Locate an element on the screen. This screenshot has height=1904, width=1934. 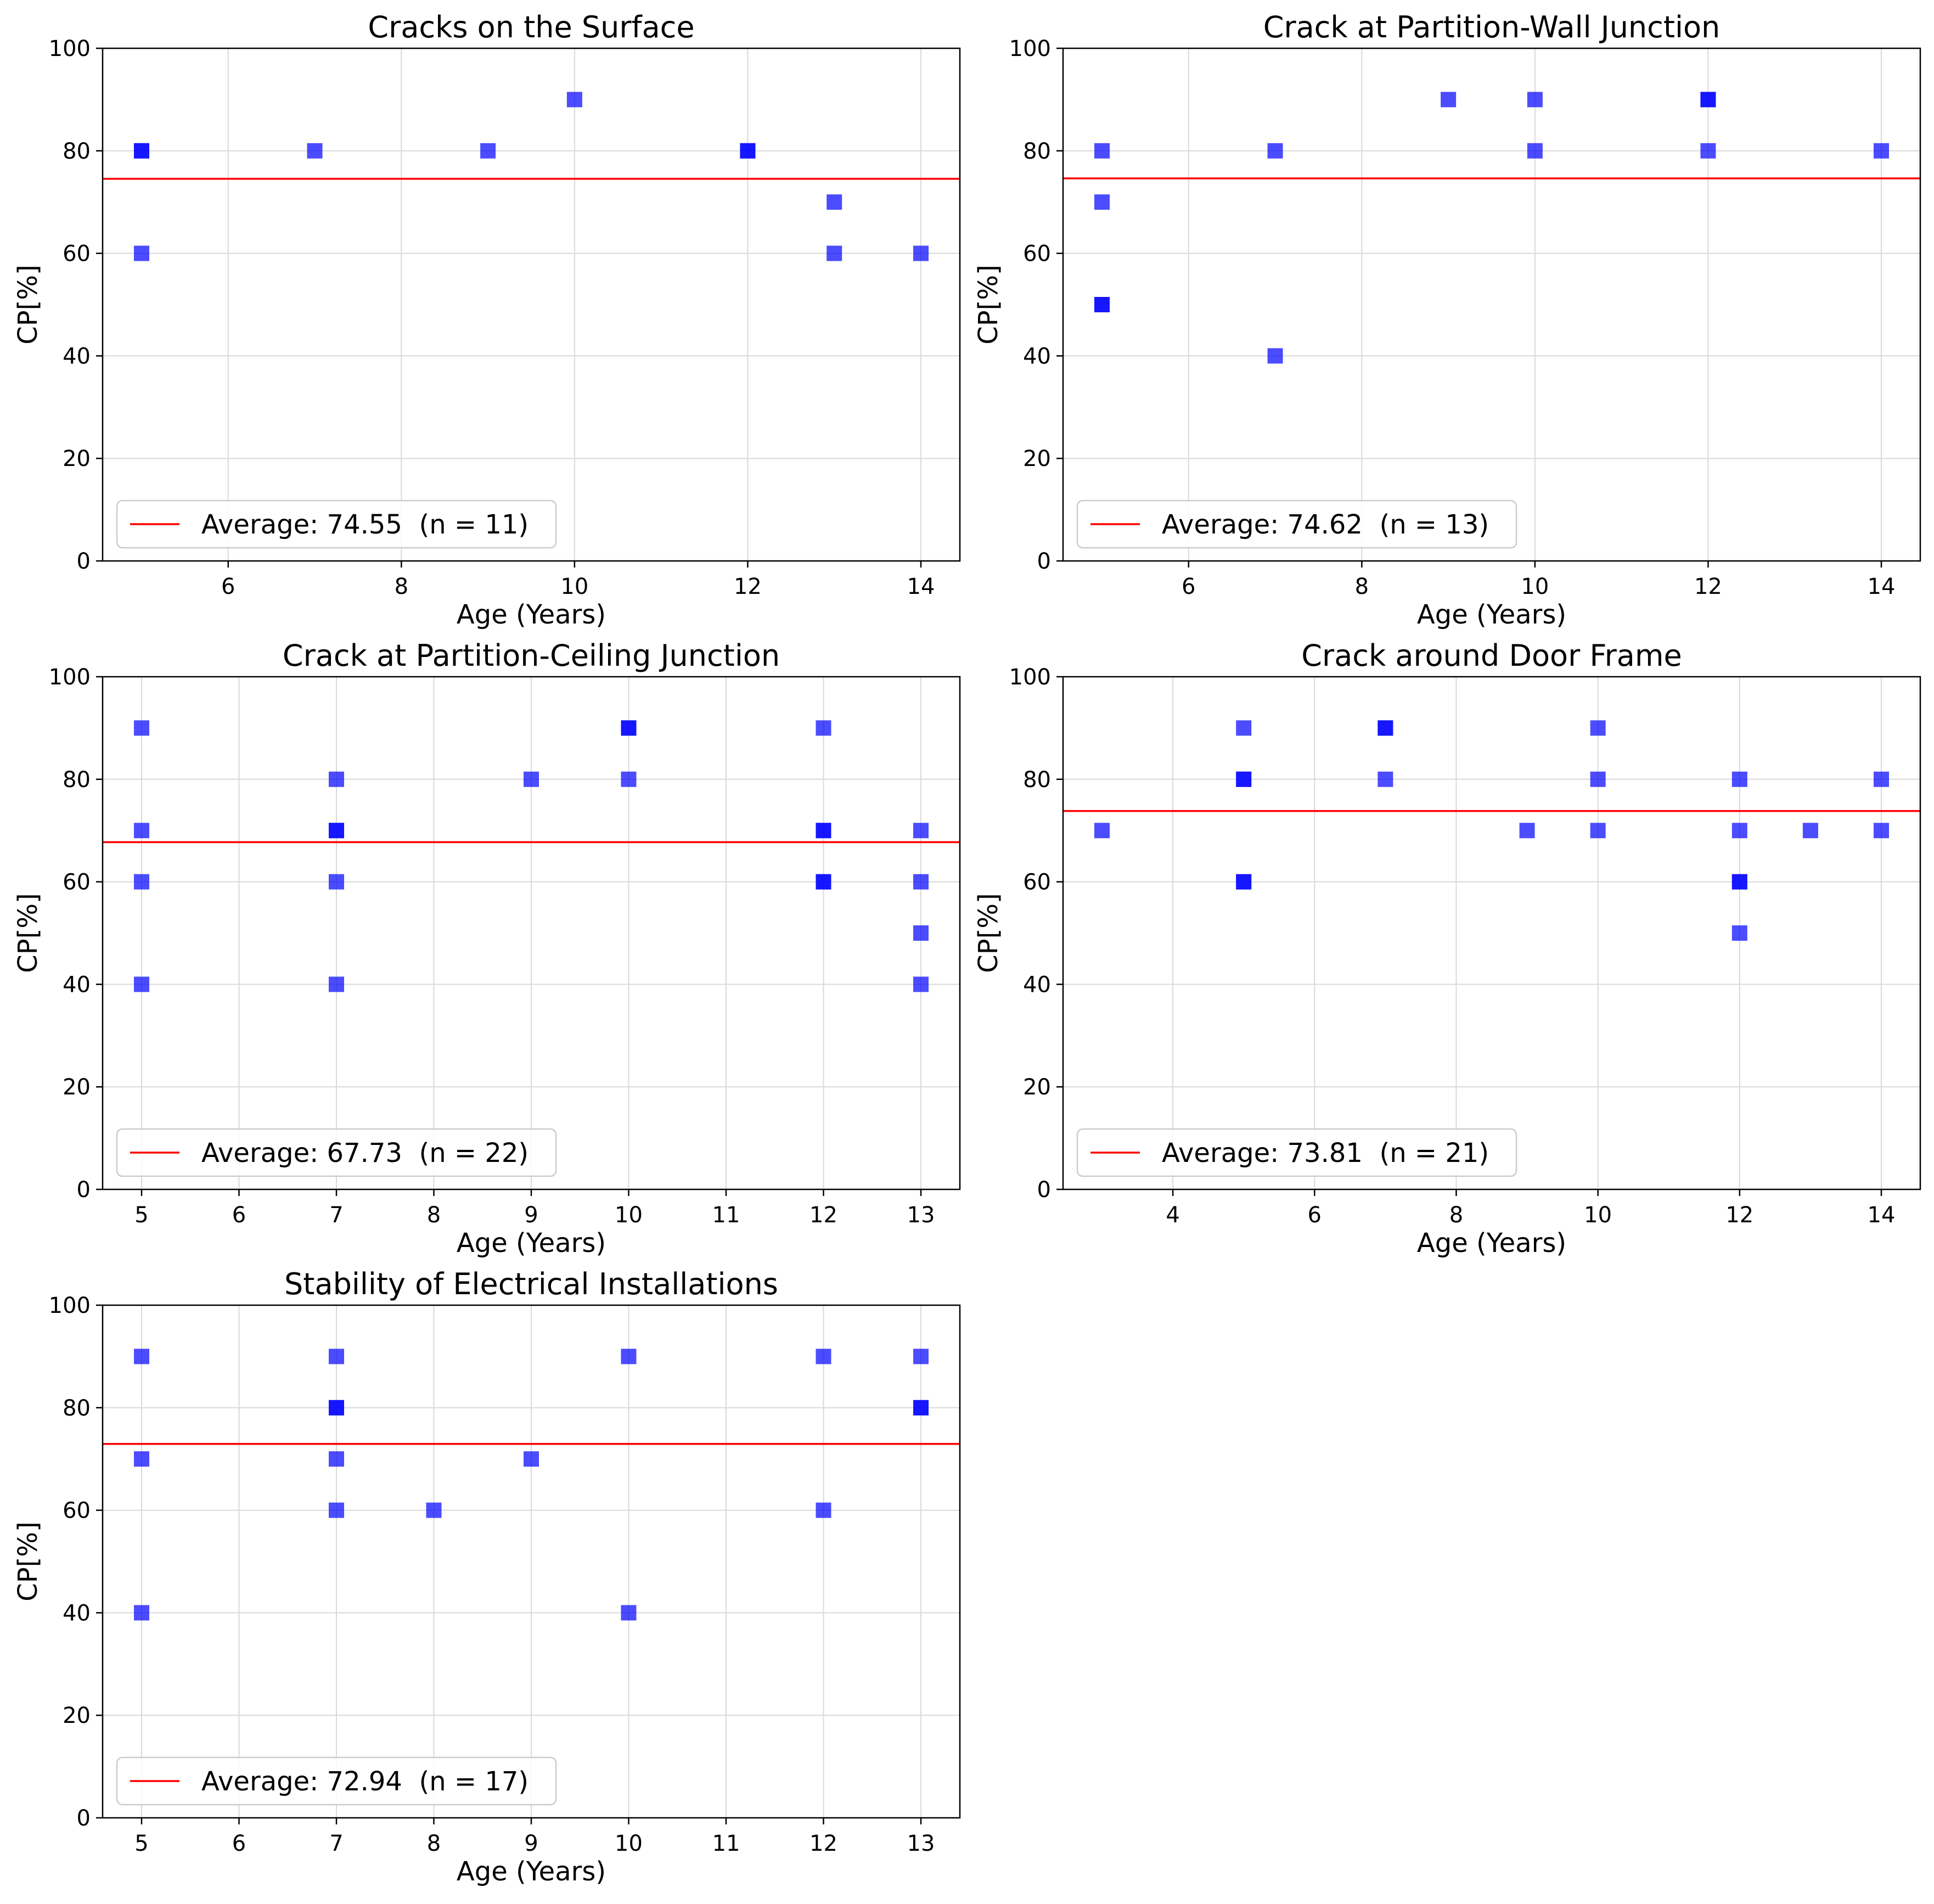
x-tick-label: 10 is located at coordinates (629, 1843).